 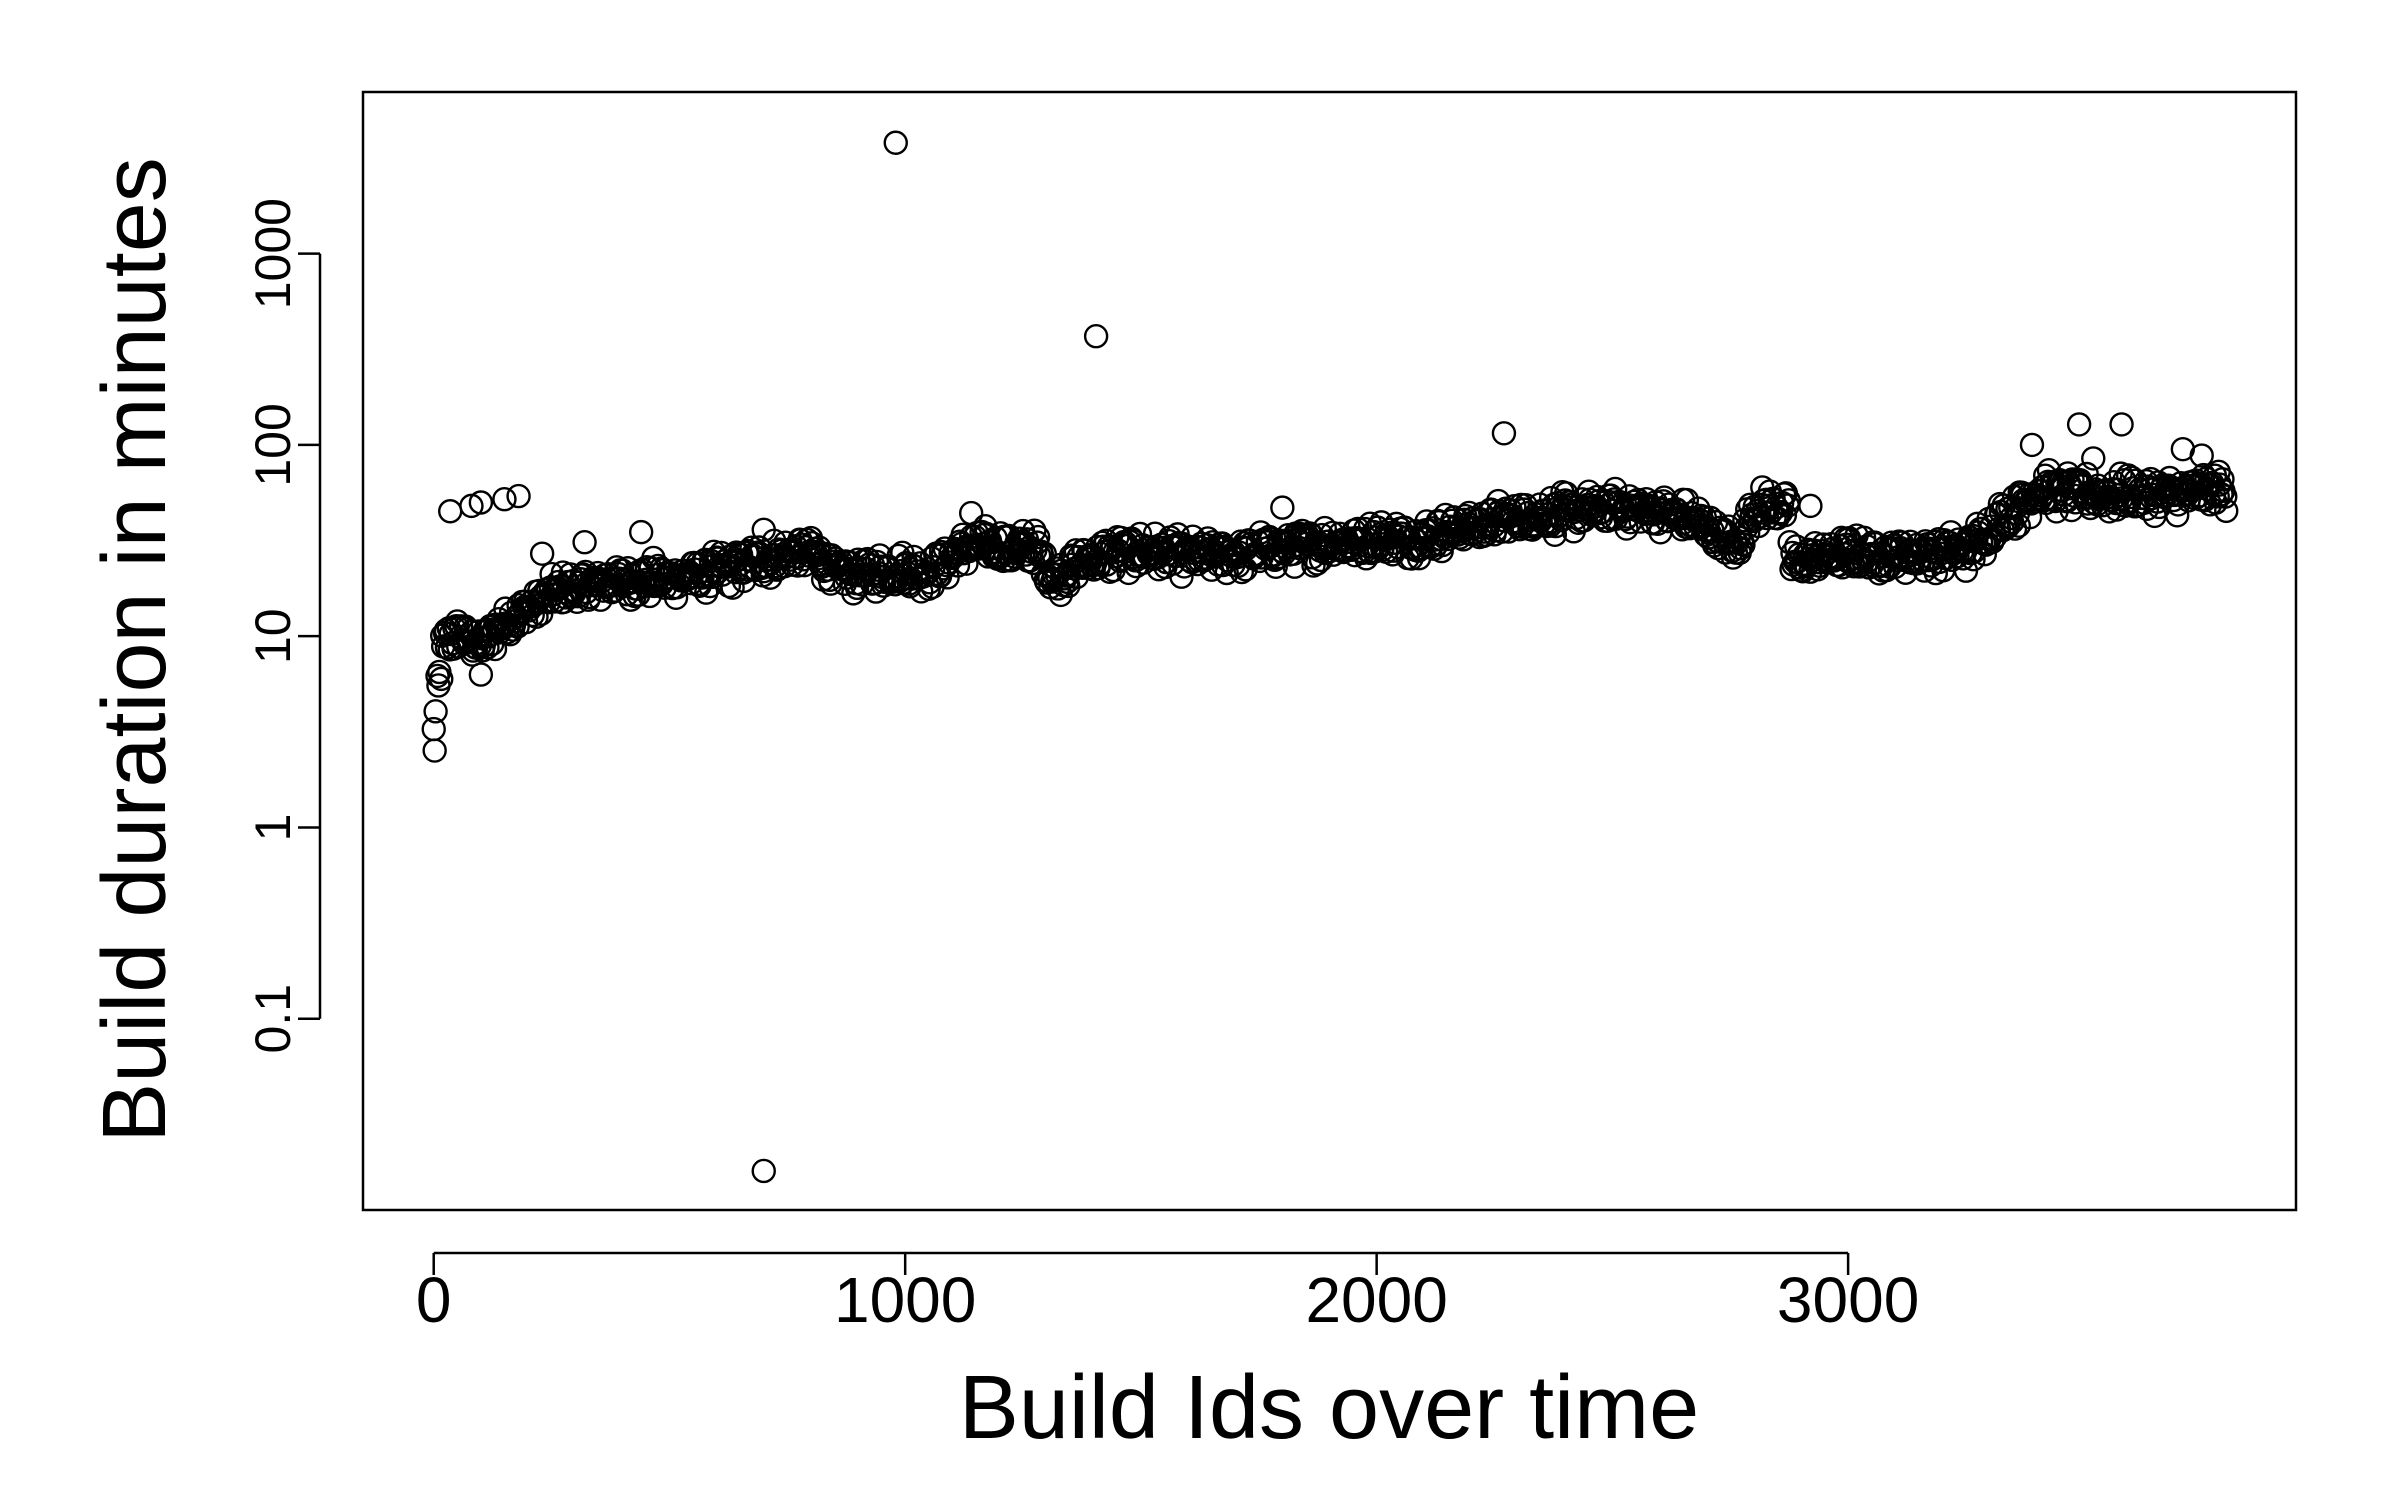 What do you see at coordinates (273, 444) in the screenshot?
I see `y-tick-label: 100` at bounding box center [273, 444].